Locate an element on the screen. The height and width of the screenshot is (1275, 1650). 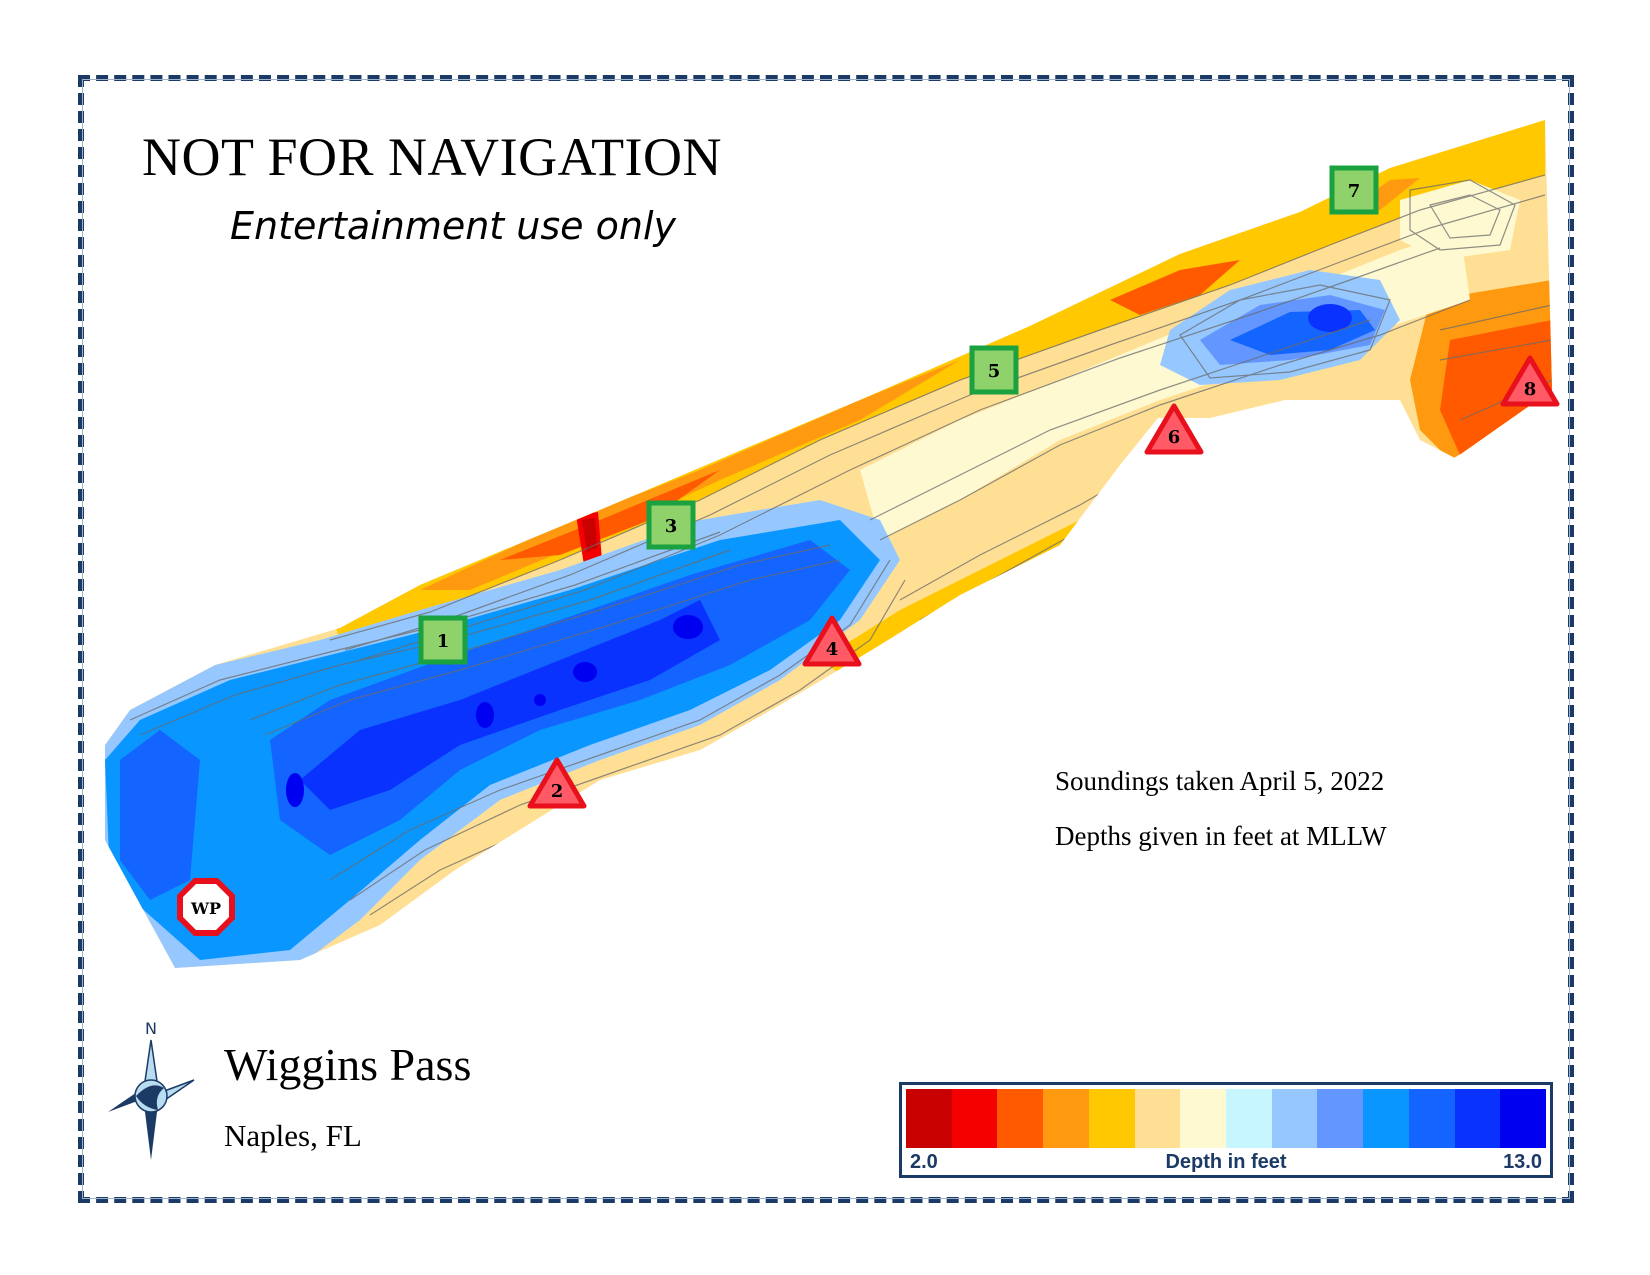
page-subtitle: Entertainment use only is located at coordinates (453, 226).